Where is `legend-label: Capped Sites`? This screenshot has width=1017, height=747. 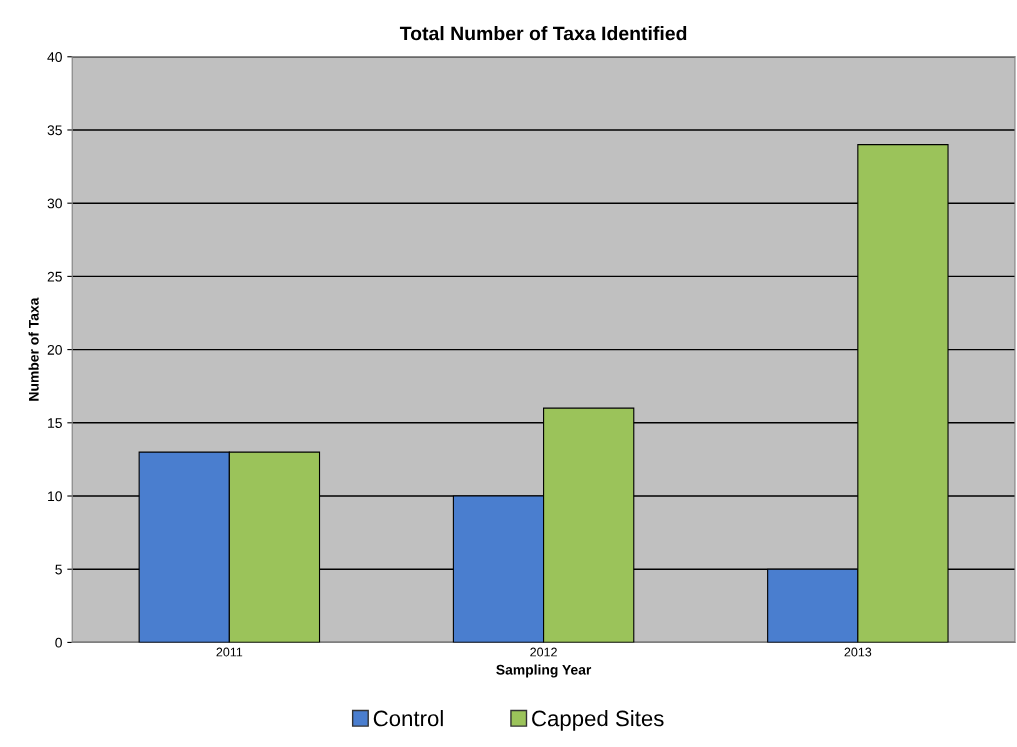 legend-label: Capped Sites is located at coordinates (598, 720).